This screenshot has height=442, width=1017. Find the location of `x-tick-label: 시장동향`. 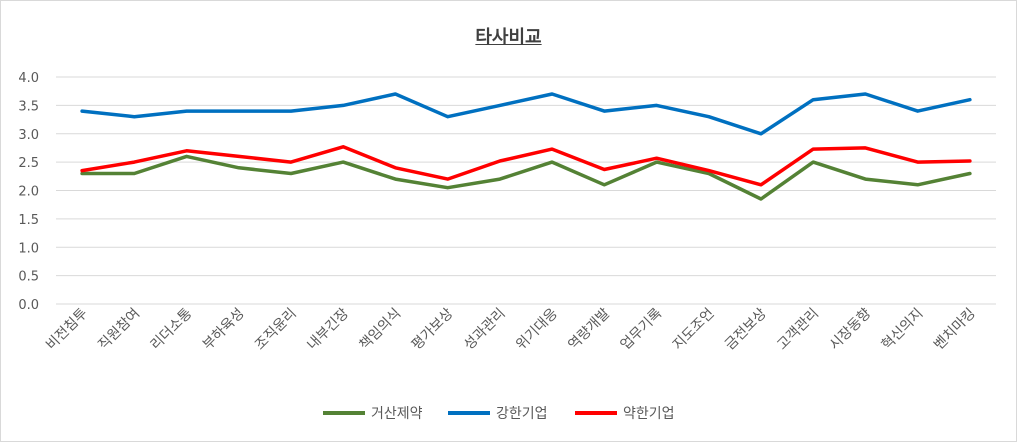

x-tick-label: 시장동향 is located at coordinates (851, 329).